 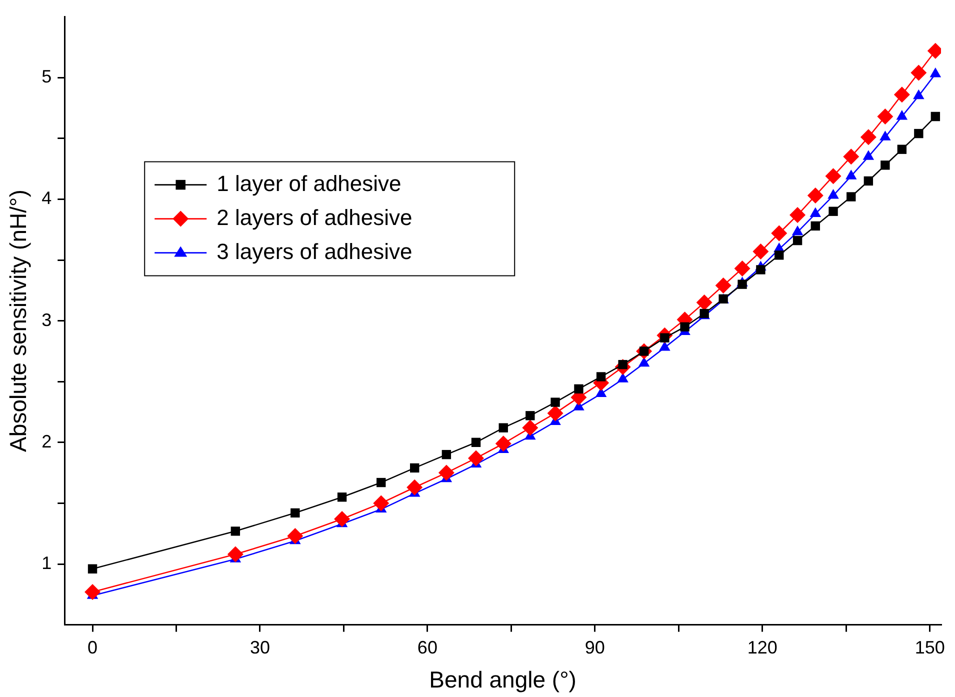 I want to click on legend-label: 3 layers of adhesive, so click(x=314, y=251).